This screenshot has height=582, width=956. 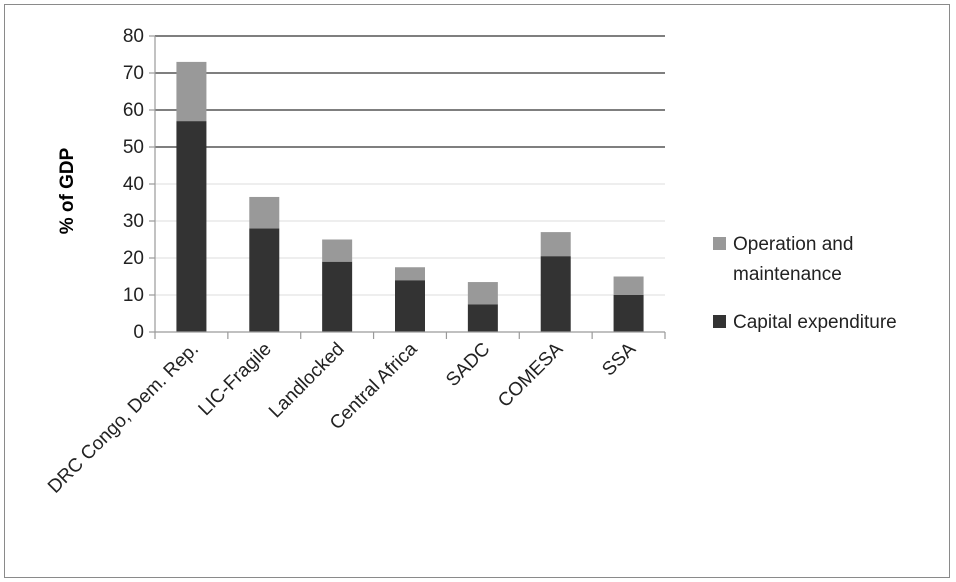 What do you see at coordinates (619, 359) in the screenshot?
I see `x-category-label: SSA` at bounding box center [619, 359].